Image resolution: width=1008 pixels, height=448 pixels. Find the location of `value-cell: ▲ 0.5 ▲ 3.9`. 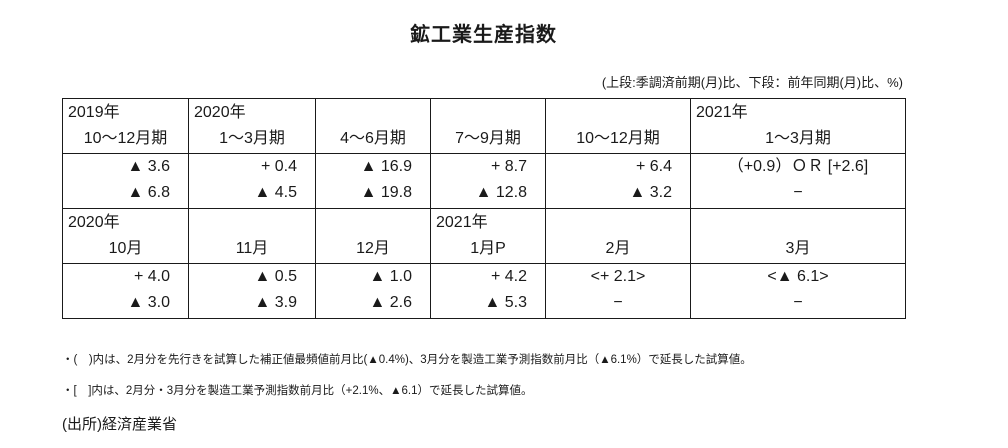

value-cell: ▲ 0.5 ▲ 3.9 is located at coordinates (252, 291).